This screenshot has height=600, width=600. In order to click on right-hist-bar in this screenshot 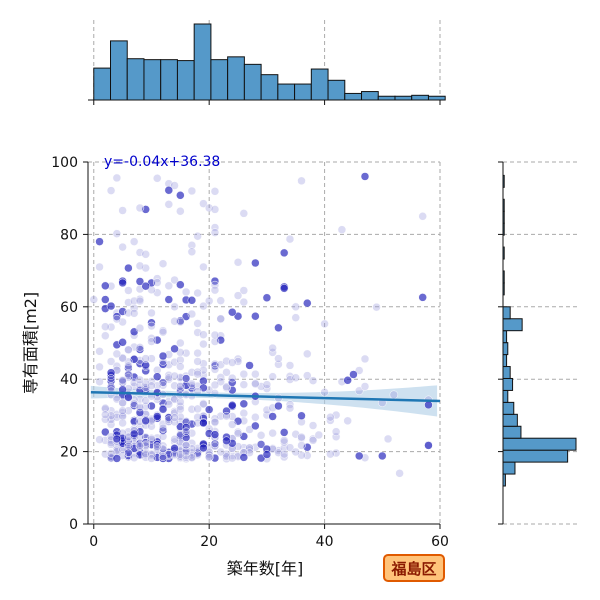, I will do `click(506, 313)`.